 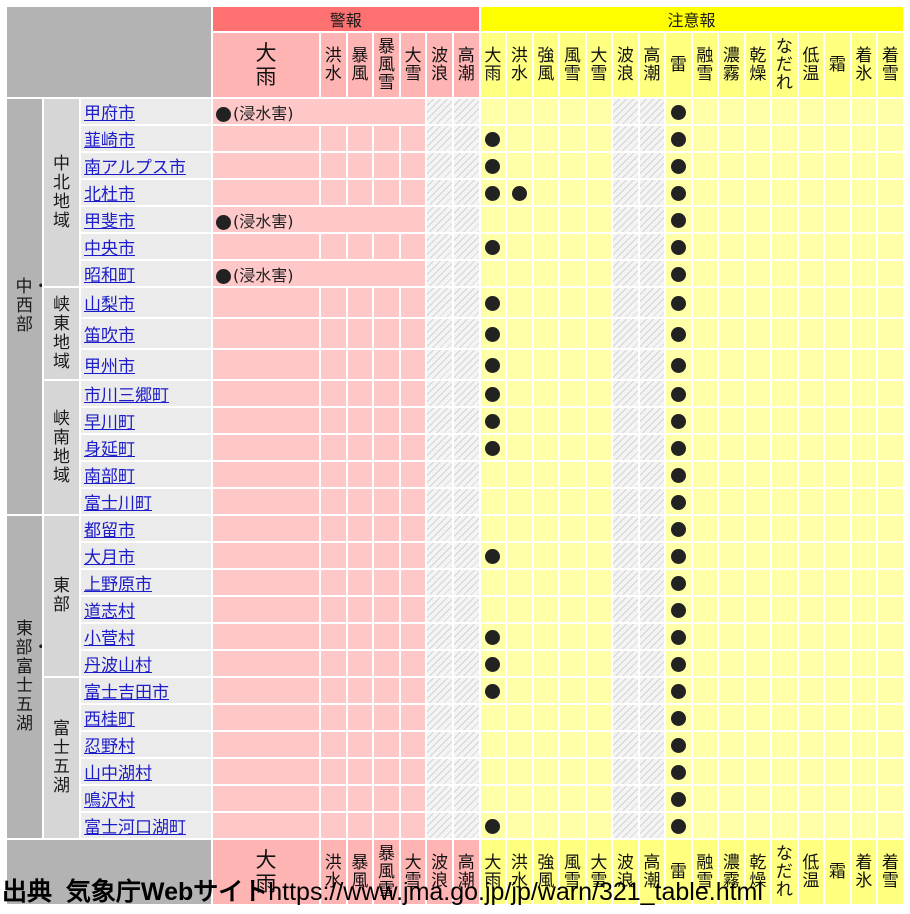 What do you see at coordinates (146, 219) in the screenshot?
I see `municipality-cell: 甲斐市` at bounding box center [146, 219].